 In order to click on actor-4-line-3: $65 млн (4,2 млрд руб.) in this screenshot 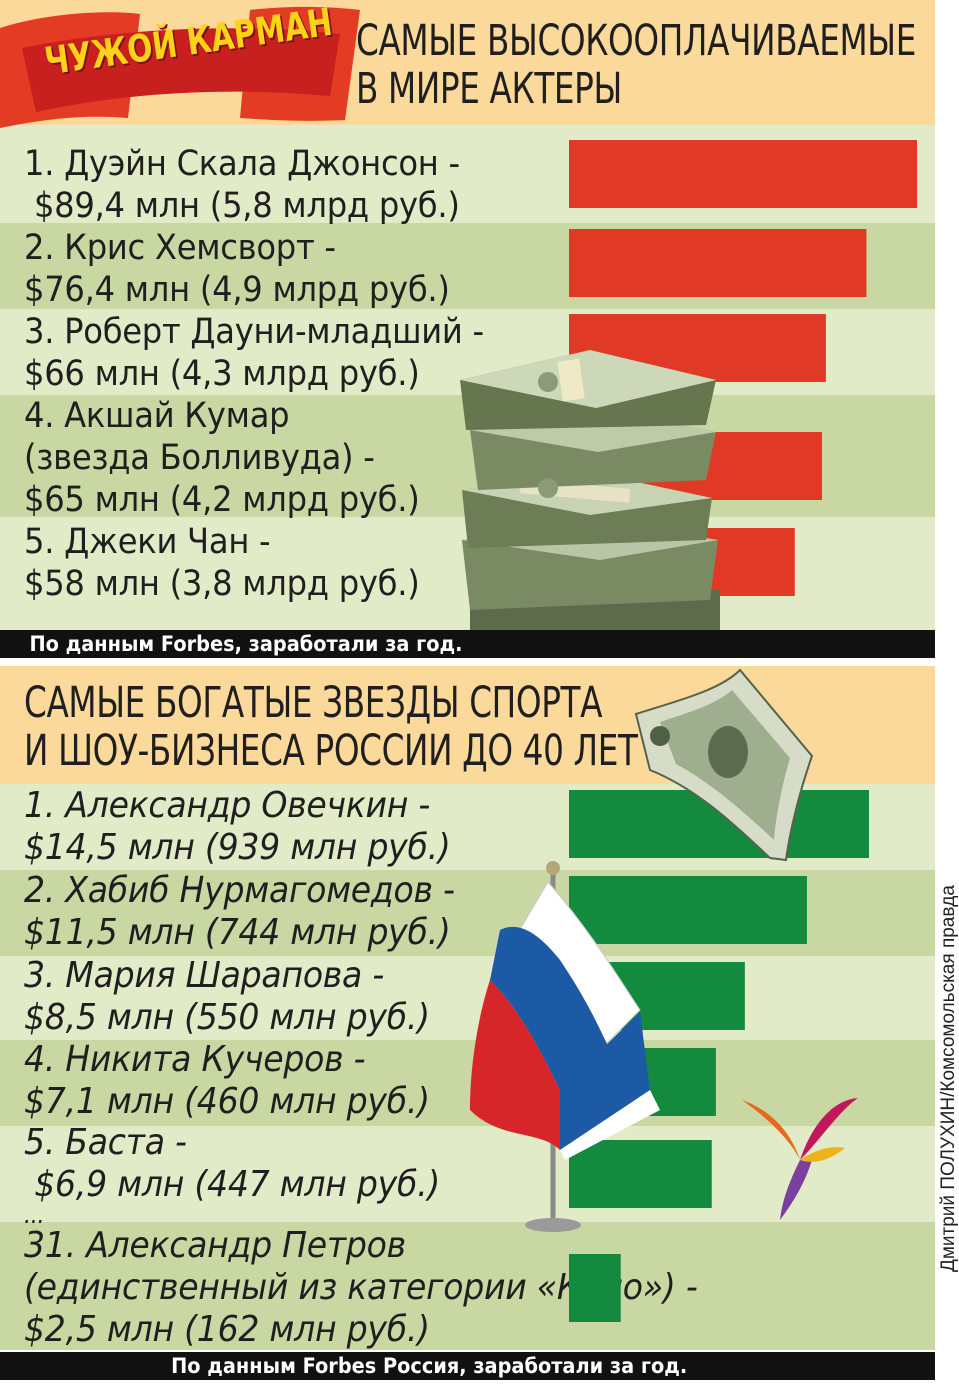, I will do `click(222, 500)`.